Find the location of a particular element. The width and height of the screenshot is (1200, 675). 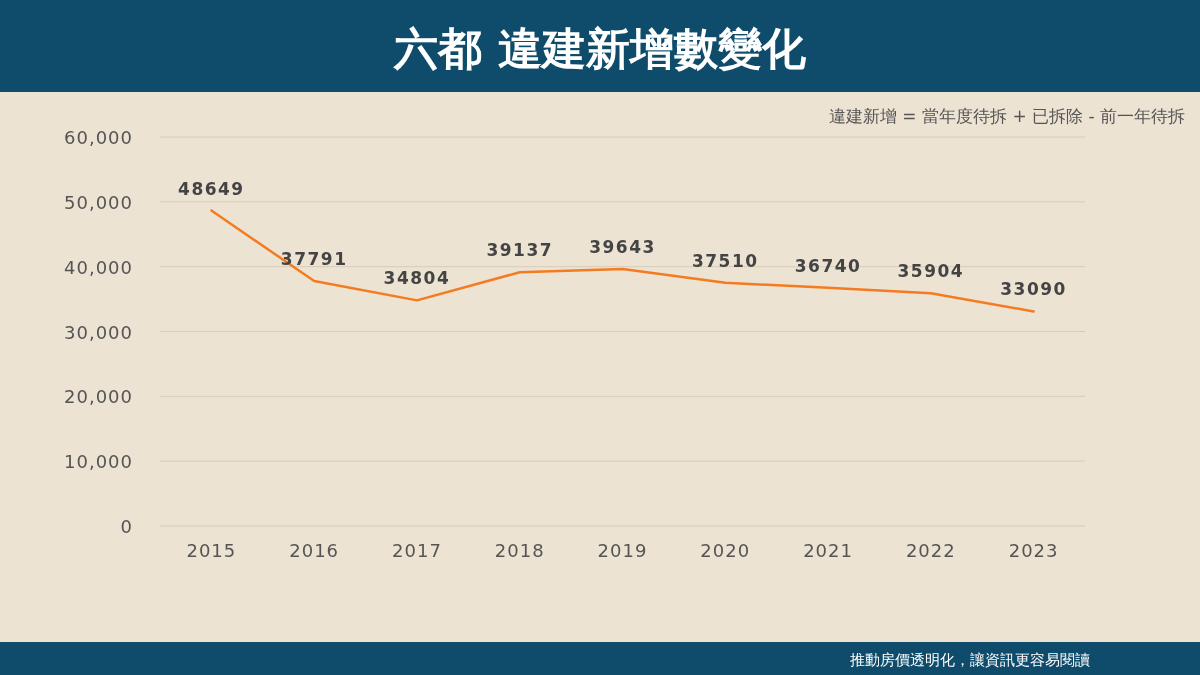

chart-subtitle: 違建新增 = 當年度待拆 + 已拆除 - 前一年待拆 is located at coordinates (1006, 116).